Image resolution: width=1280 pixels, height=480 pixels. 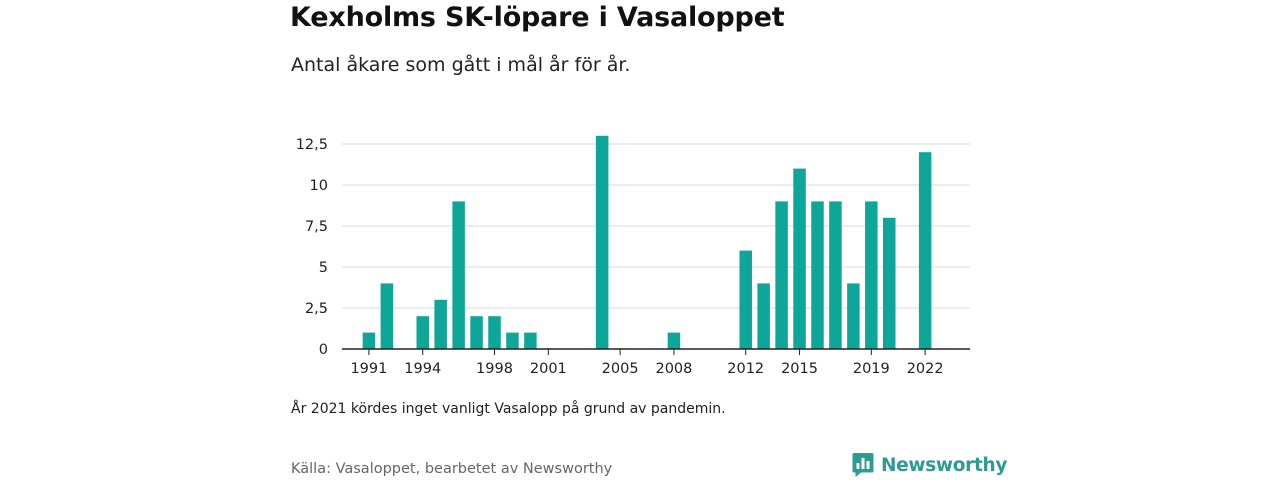 I want to click on x-tick-label: 2015, so click(x=799, y=369).